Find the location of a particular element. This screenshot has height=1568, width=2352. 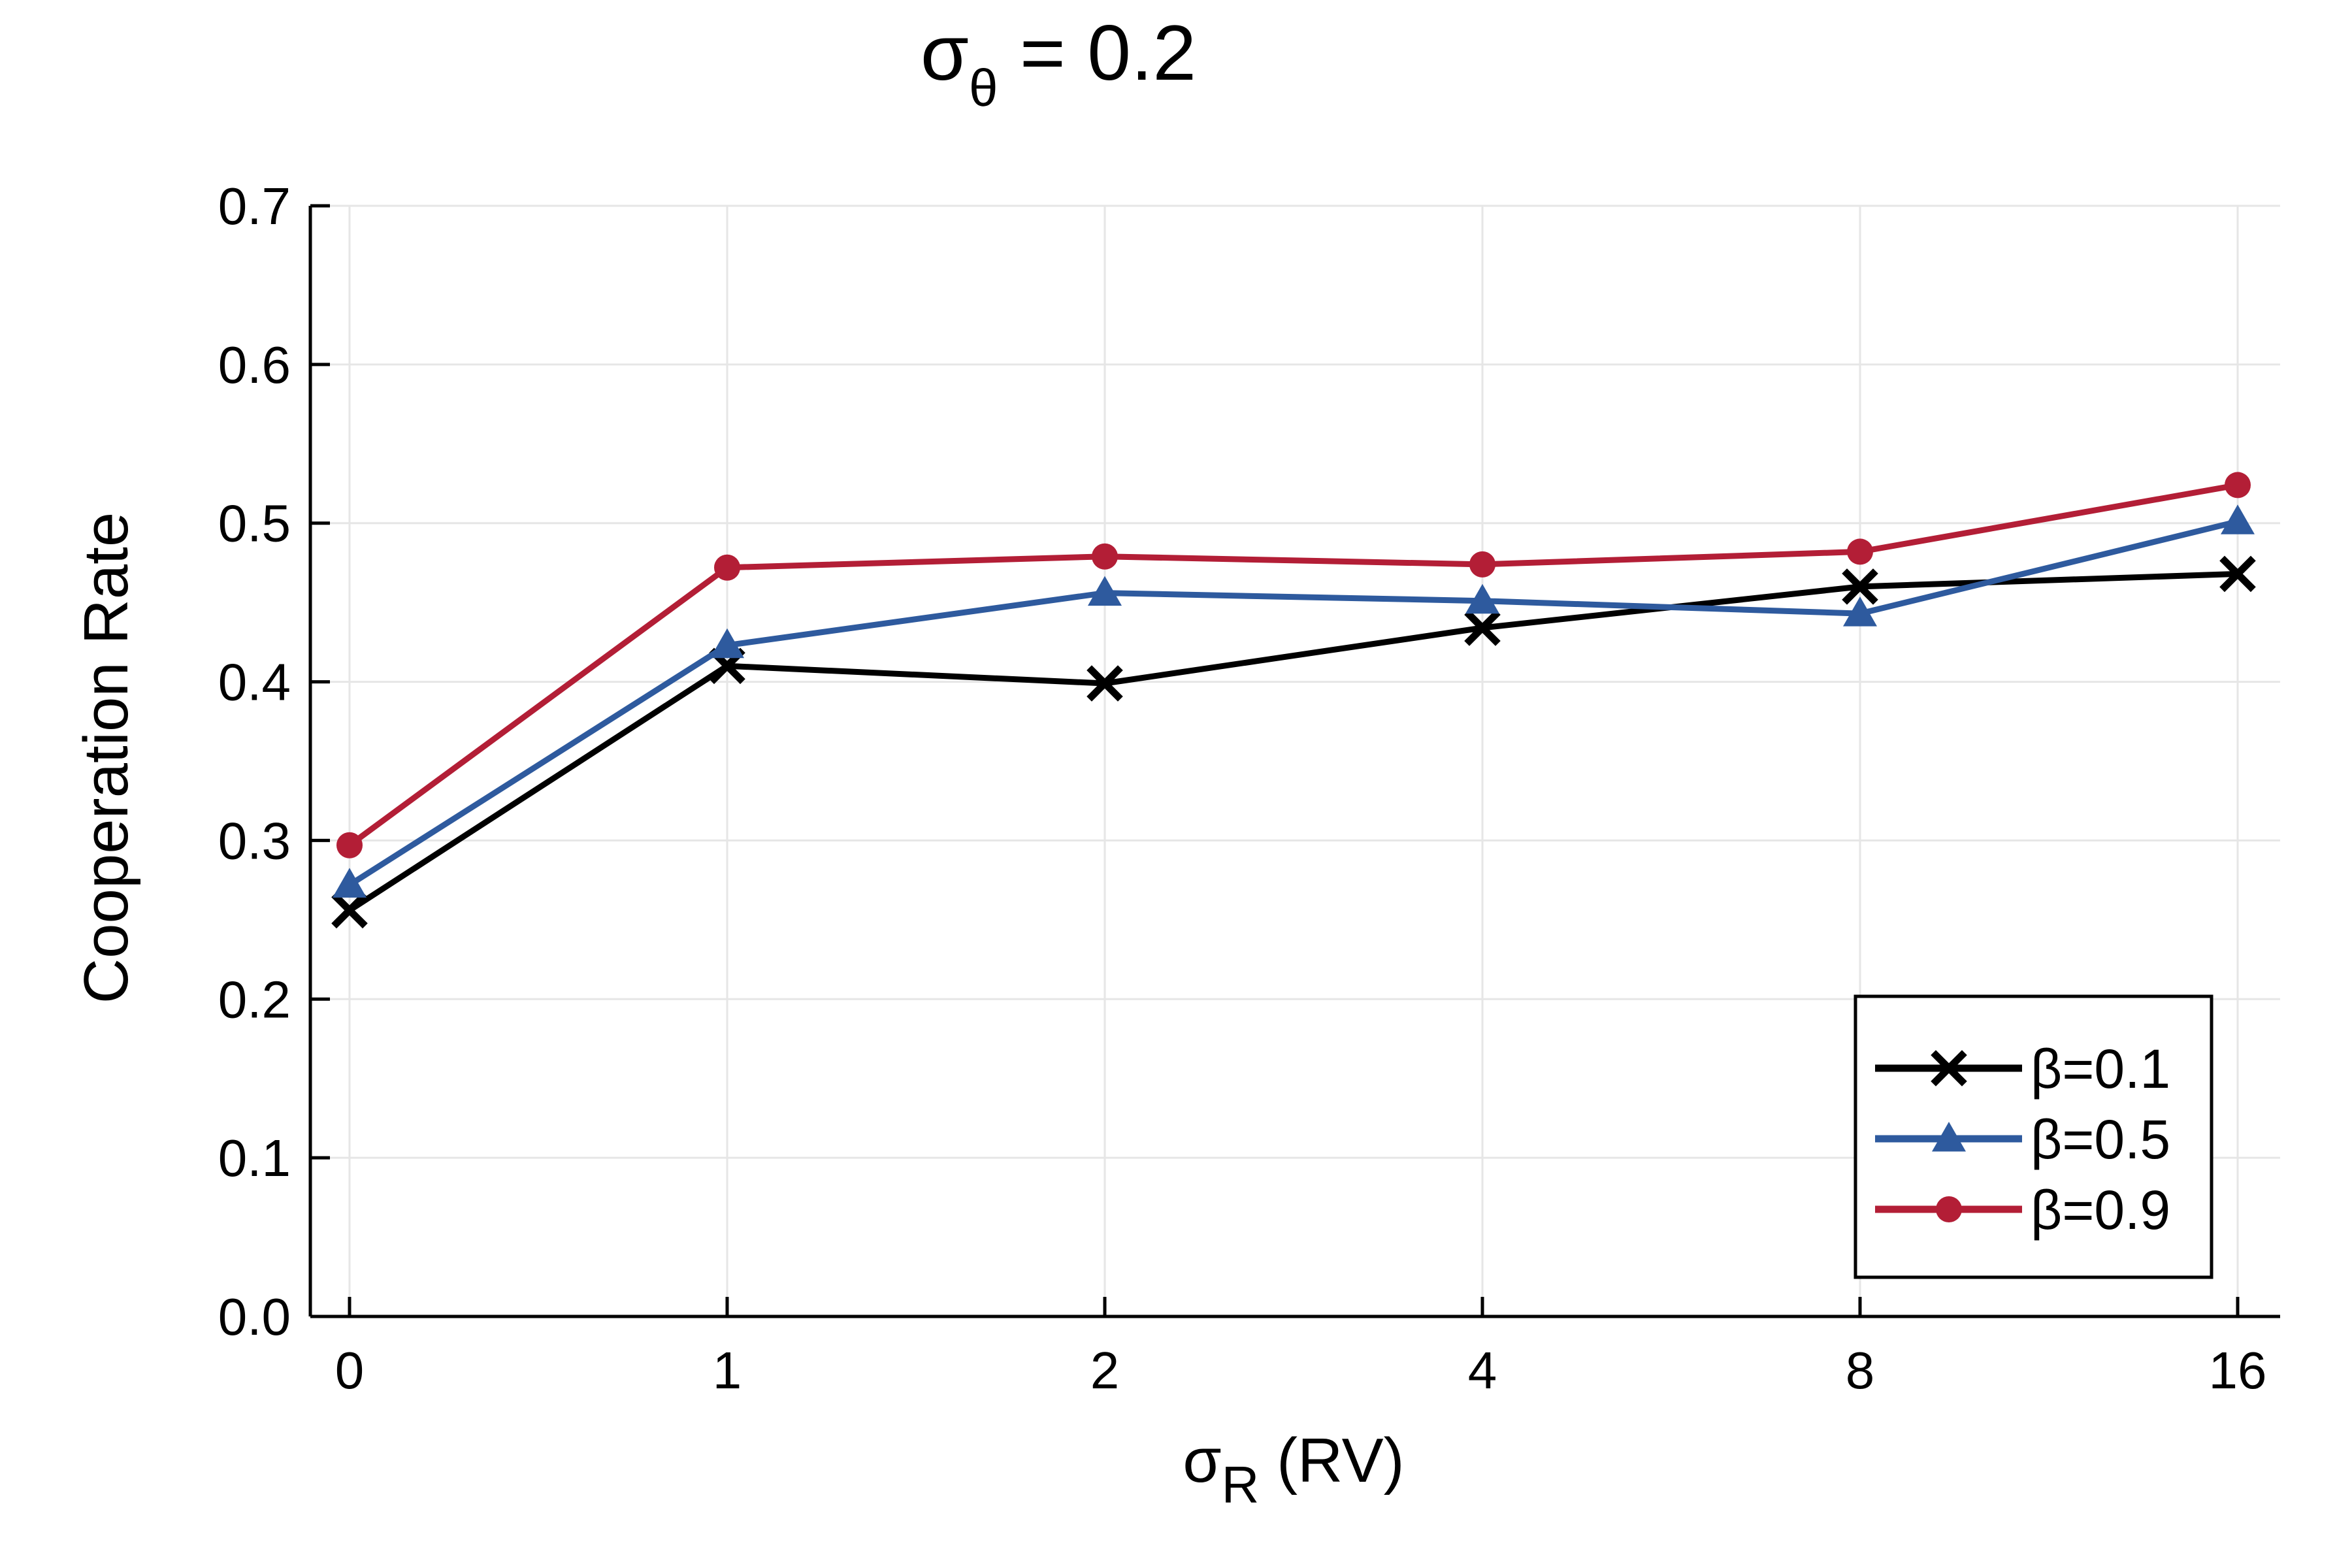

y-tick-label: 0.5 is located at coordinates (254, 524).